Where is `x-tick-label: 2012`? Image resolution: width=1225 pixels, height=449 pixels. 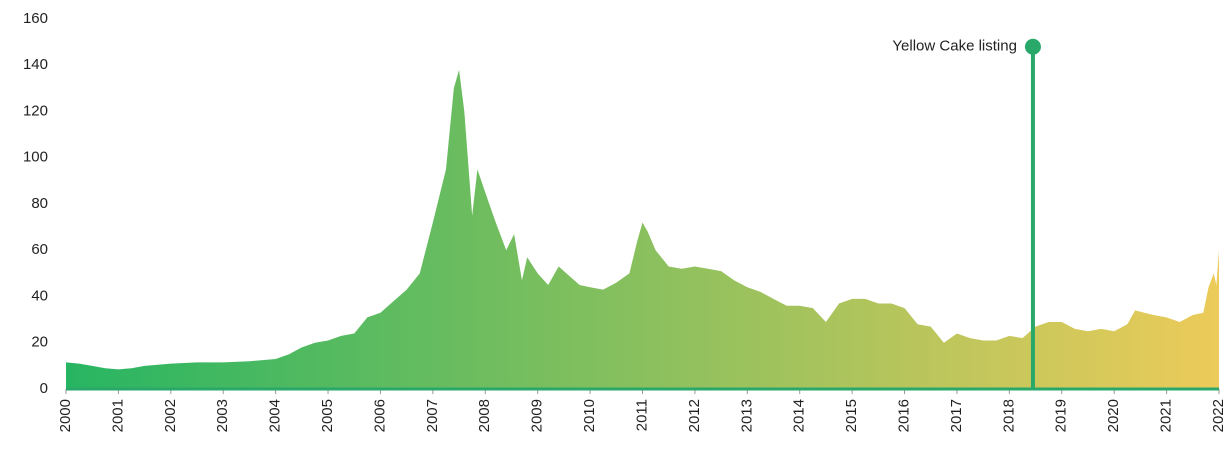 x-tick-label: 2012 is located at coordinates (694, 415).